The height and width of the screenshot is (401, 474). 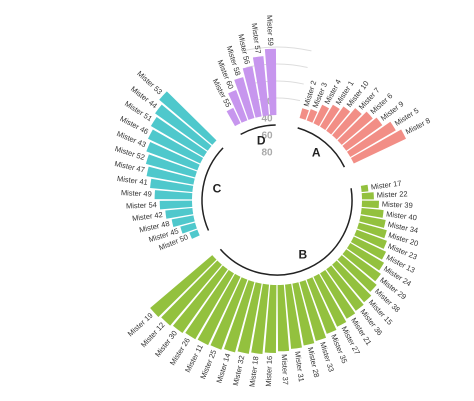 I want to click on group-label: B, so click(x=302, y=254).